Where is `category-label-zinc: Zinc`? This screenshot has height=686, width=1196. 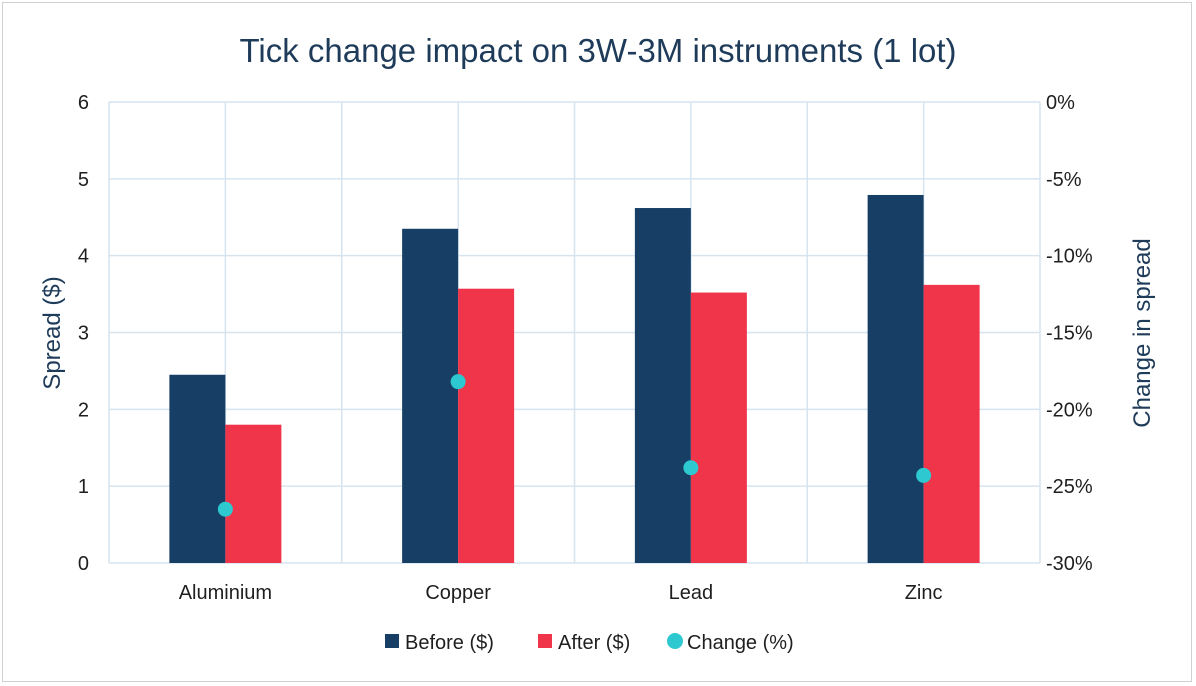
category-label-zinc: Zinc is located at coordinates (924, 593).